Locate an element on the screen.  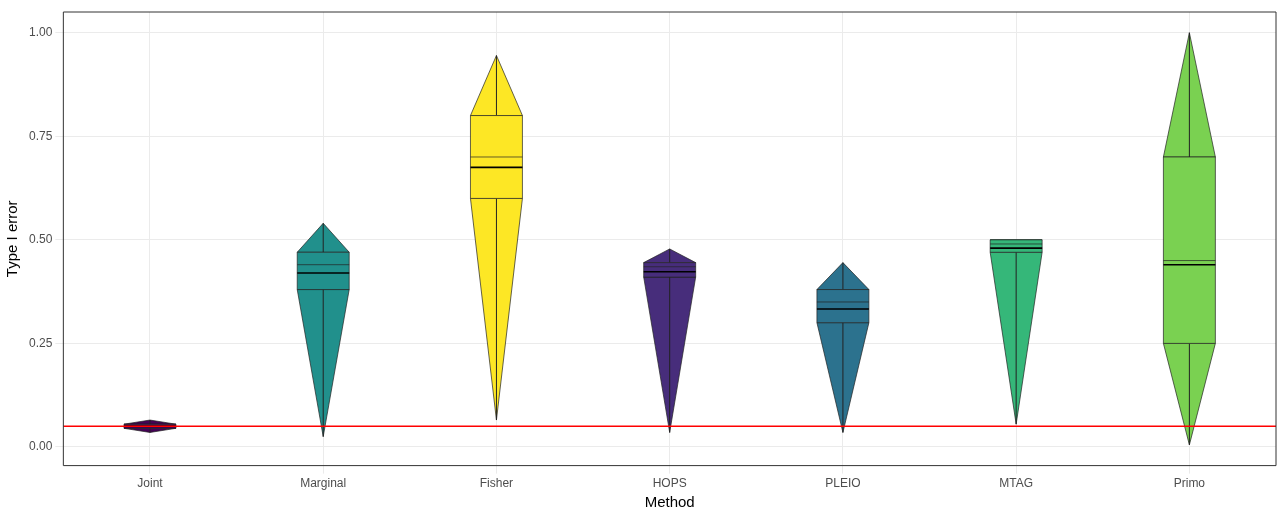
x-axis-title: Method is located at coordinates (669, 502).